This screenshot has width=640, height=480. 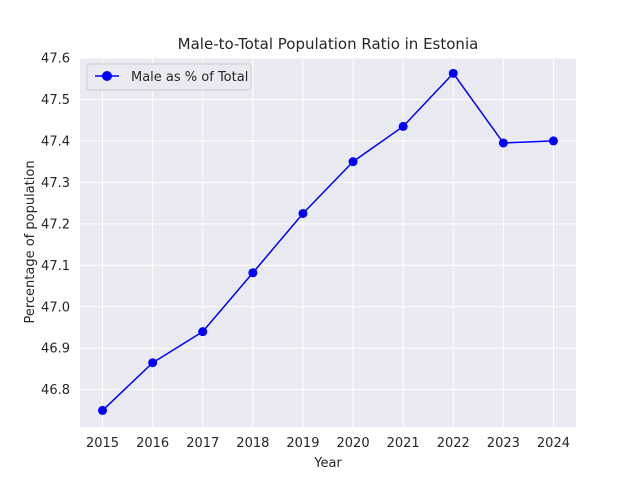 What do you see at coordinates (503, 443) in the screenshot?
I see `x-tick-label: 2023` at bounding box center [503, 443].